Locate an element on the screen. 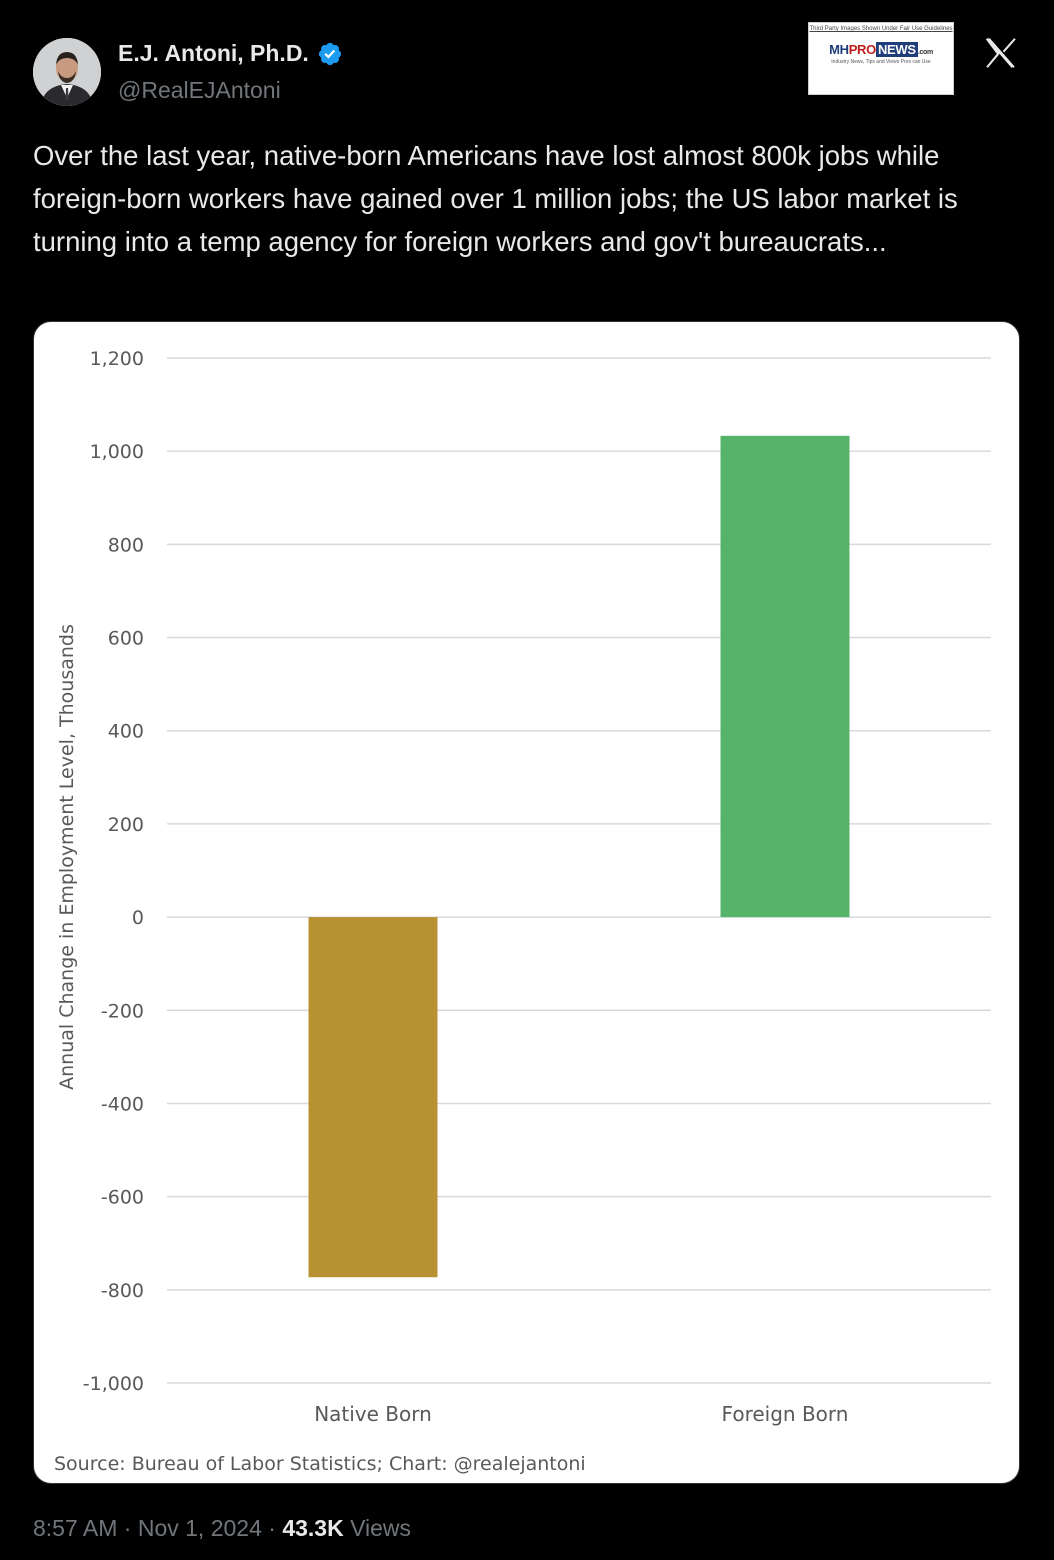  logo-mh: MH is located at coordinates (839, 49).